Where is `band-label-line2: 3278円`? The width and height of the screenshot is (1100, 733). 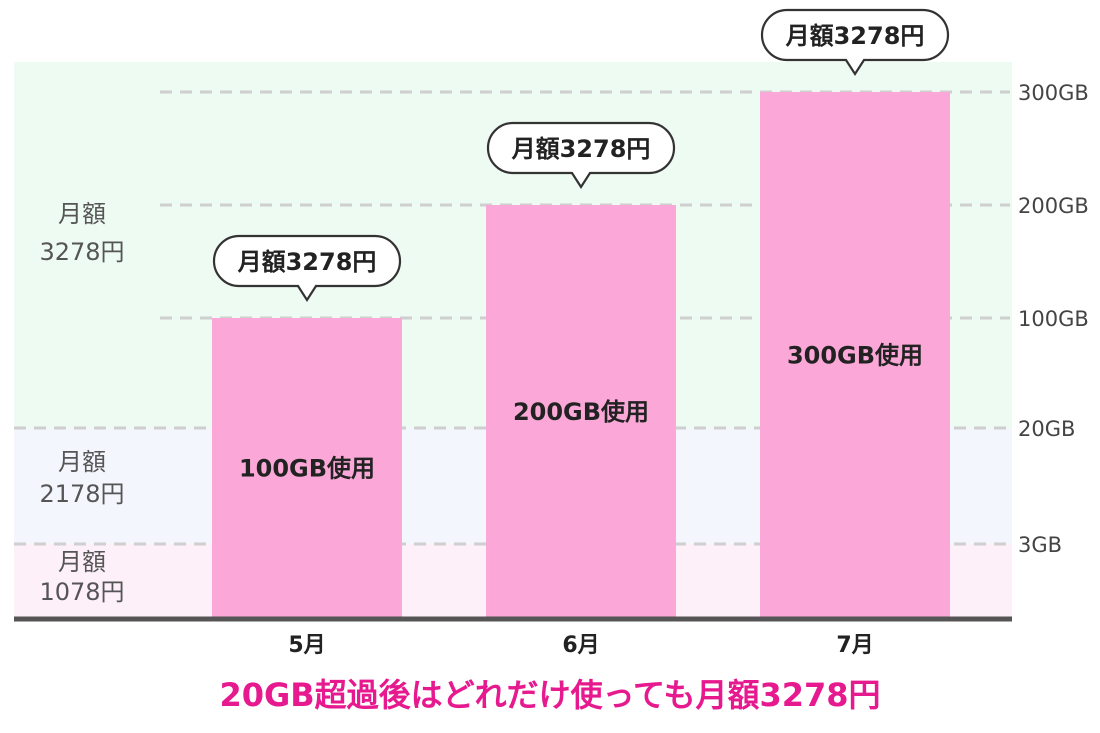 band-label-line2: 3278円 is located at coordinates (81, 252).